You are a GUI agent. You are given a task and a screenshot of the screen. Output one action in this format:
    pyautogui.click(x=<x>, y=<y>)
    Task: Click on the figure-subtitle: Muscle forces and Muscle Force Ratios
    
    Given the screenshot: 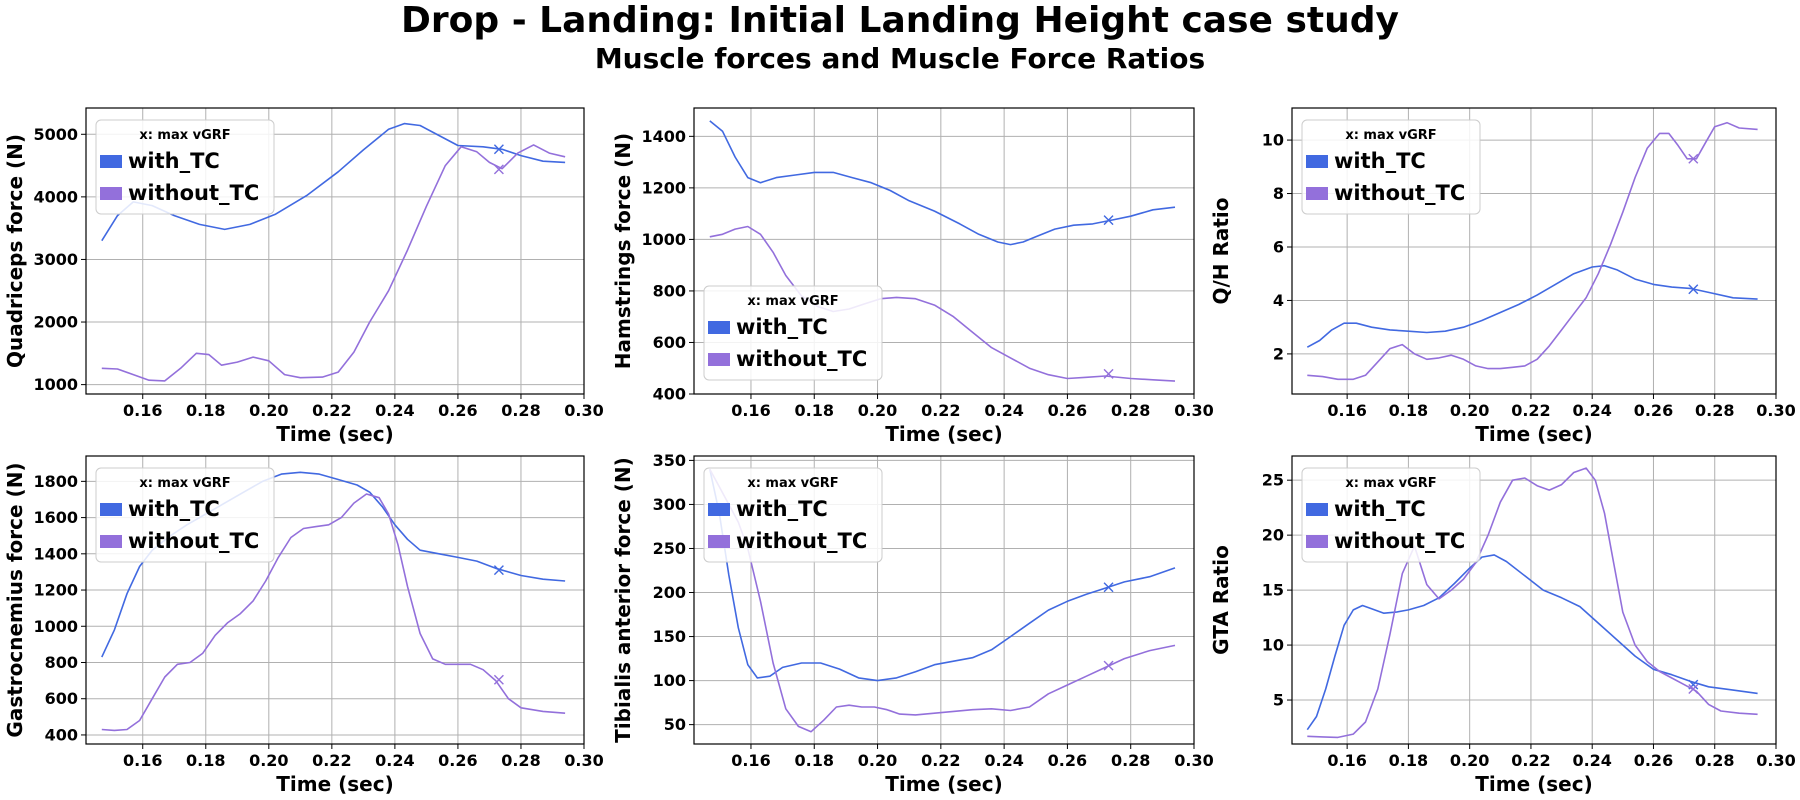 What is the action you would take?
    pyautogui.click(x=900, y=58)
    